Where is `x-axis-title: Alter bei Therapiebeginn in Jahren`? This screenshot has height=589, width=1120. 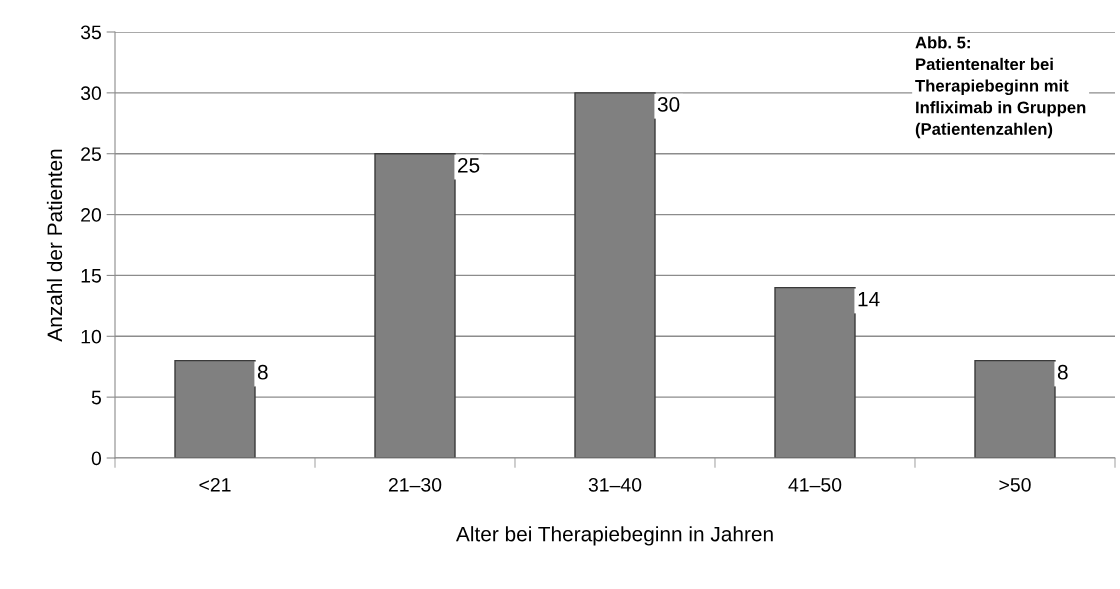
x-axis-title: Alter bei Therapiebeginn in Jahren is located at coordinates (614, 536).